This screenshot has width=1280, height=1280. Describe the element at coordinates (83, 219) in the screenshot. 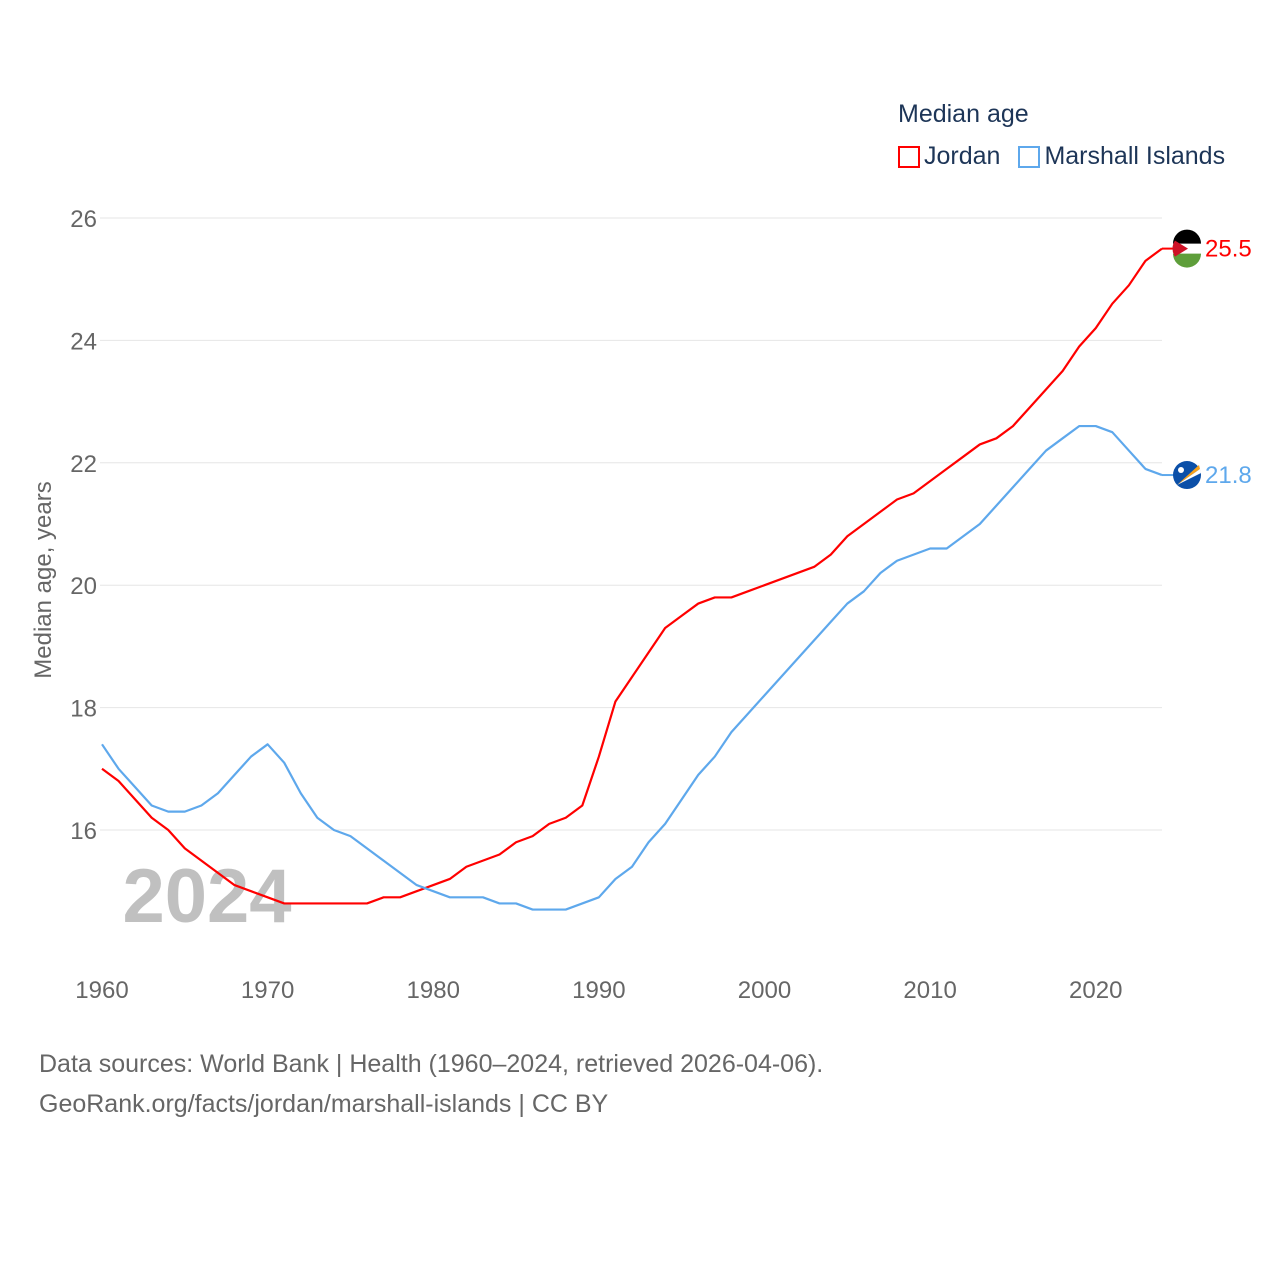

I see `y-tick-label: 26` at that location.